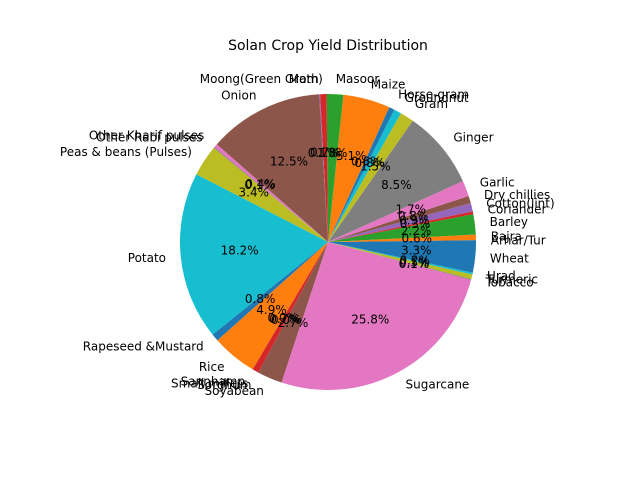 This screenshot has height=480, width=640. I want to click on slice-label-wheat: Wheat, so click(509, 258).